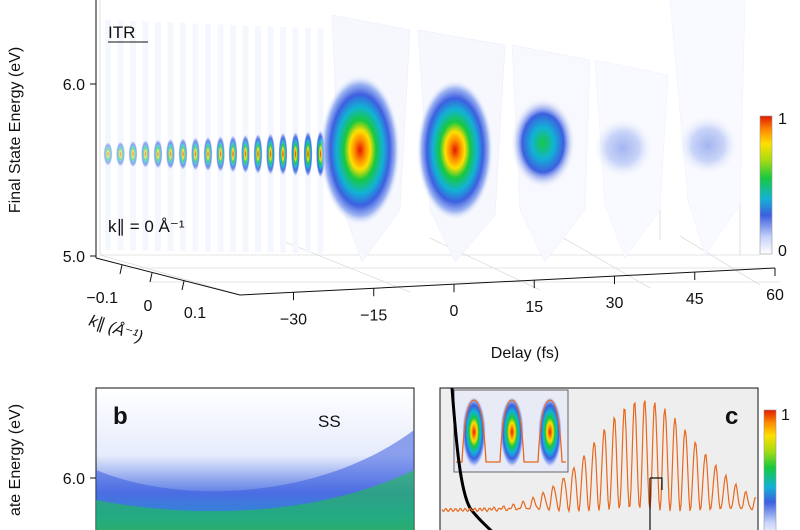 The image size is (800, 530). I want to click on slice-15-intensity, so click(543, 143).